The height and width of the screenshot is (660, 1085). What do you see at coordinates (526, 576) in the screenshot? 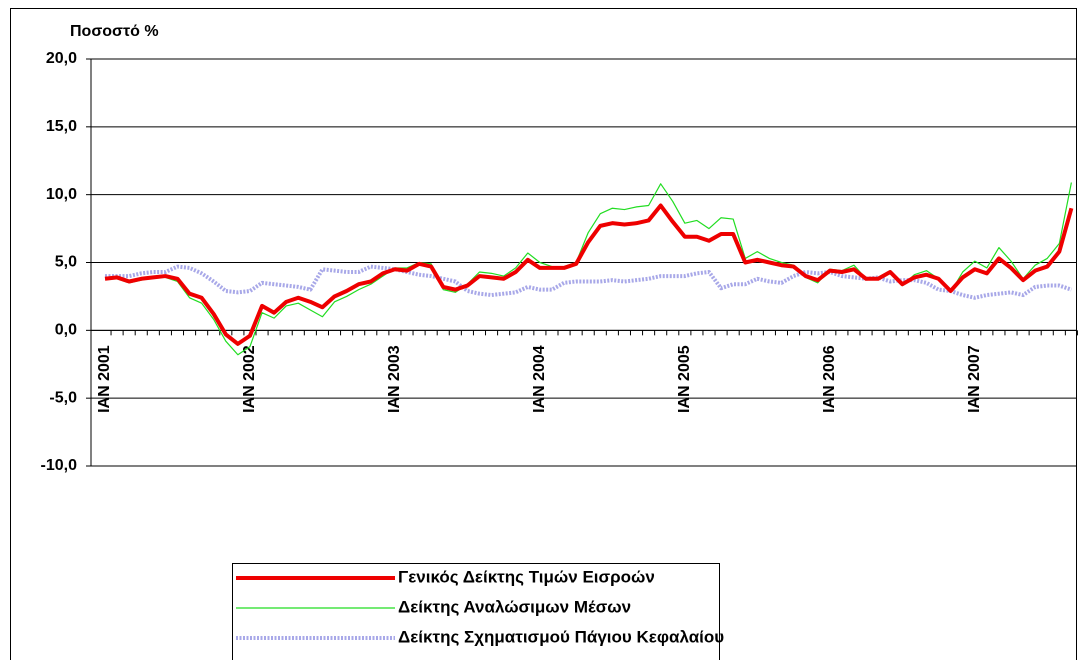
I see `legend-label: Γενικός Δείκτης Τιμών Εισροών` at bounding box center [526, 576].